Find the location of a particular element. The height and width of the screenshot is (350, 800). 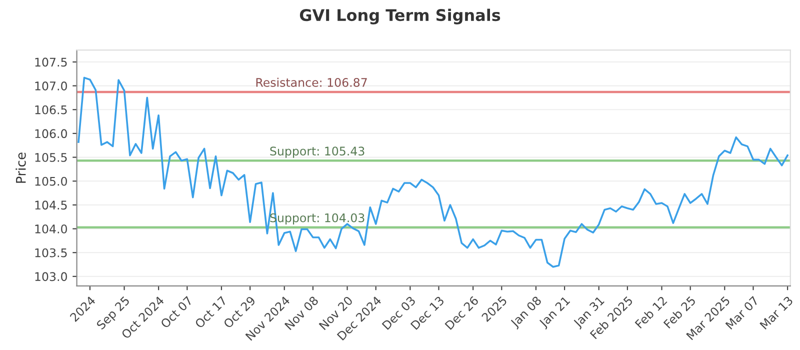

y-axis-title: Price is located at coordinates (21, 167).